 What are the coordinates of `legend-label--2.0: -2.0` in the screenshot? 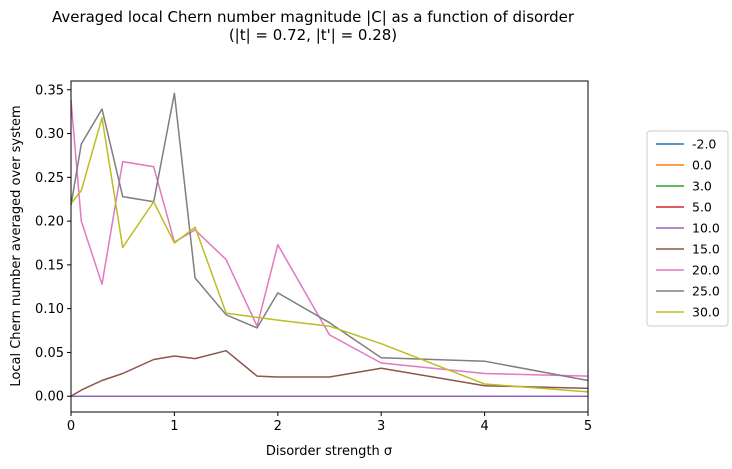 It's located at (704, 144).